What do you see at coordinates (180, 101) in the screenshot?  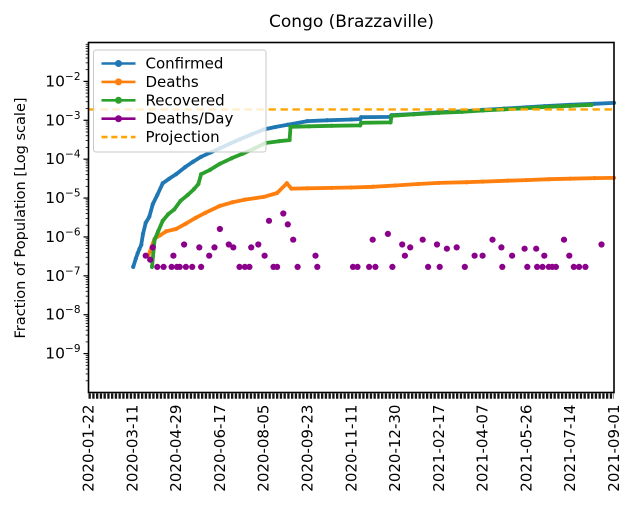 I see `legend-box` at bounding box center [180, 101].